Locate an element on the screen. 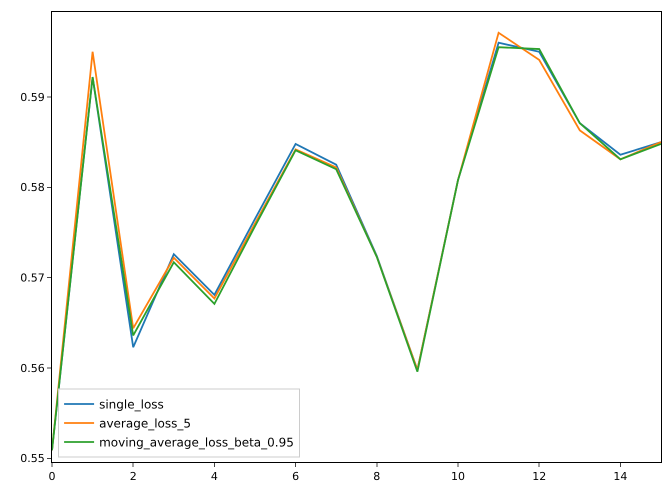 Image resolution: width=663 pixels, height=491 pixels. x-tick-label: 14 is located at coordinates (620, 477).